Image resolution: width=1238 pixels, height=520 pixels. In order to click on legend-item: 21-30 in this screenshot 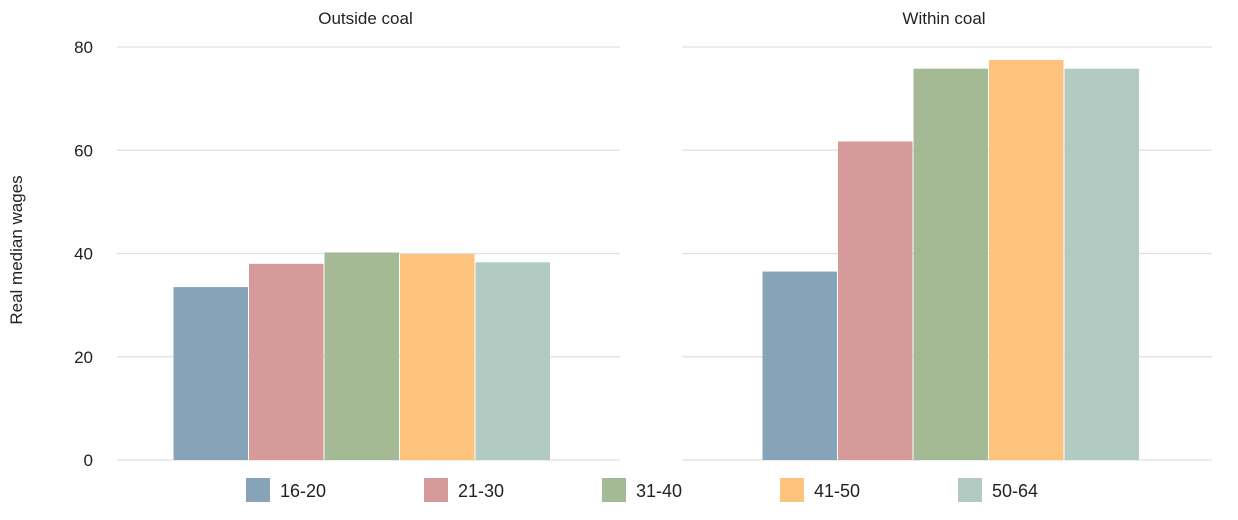, I will do `click(464, 490)`.